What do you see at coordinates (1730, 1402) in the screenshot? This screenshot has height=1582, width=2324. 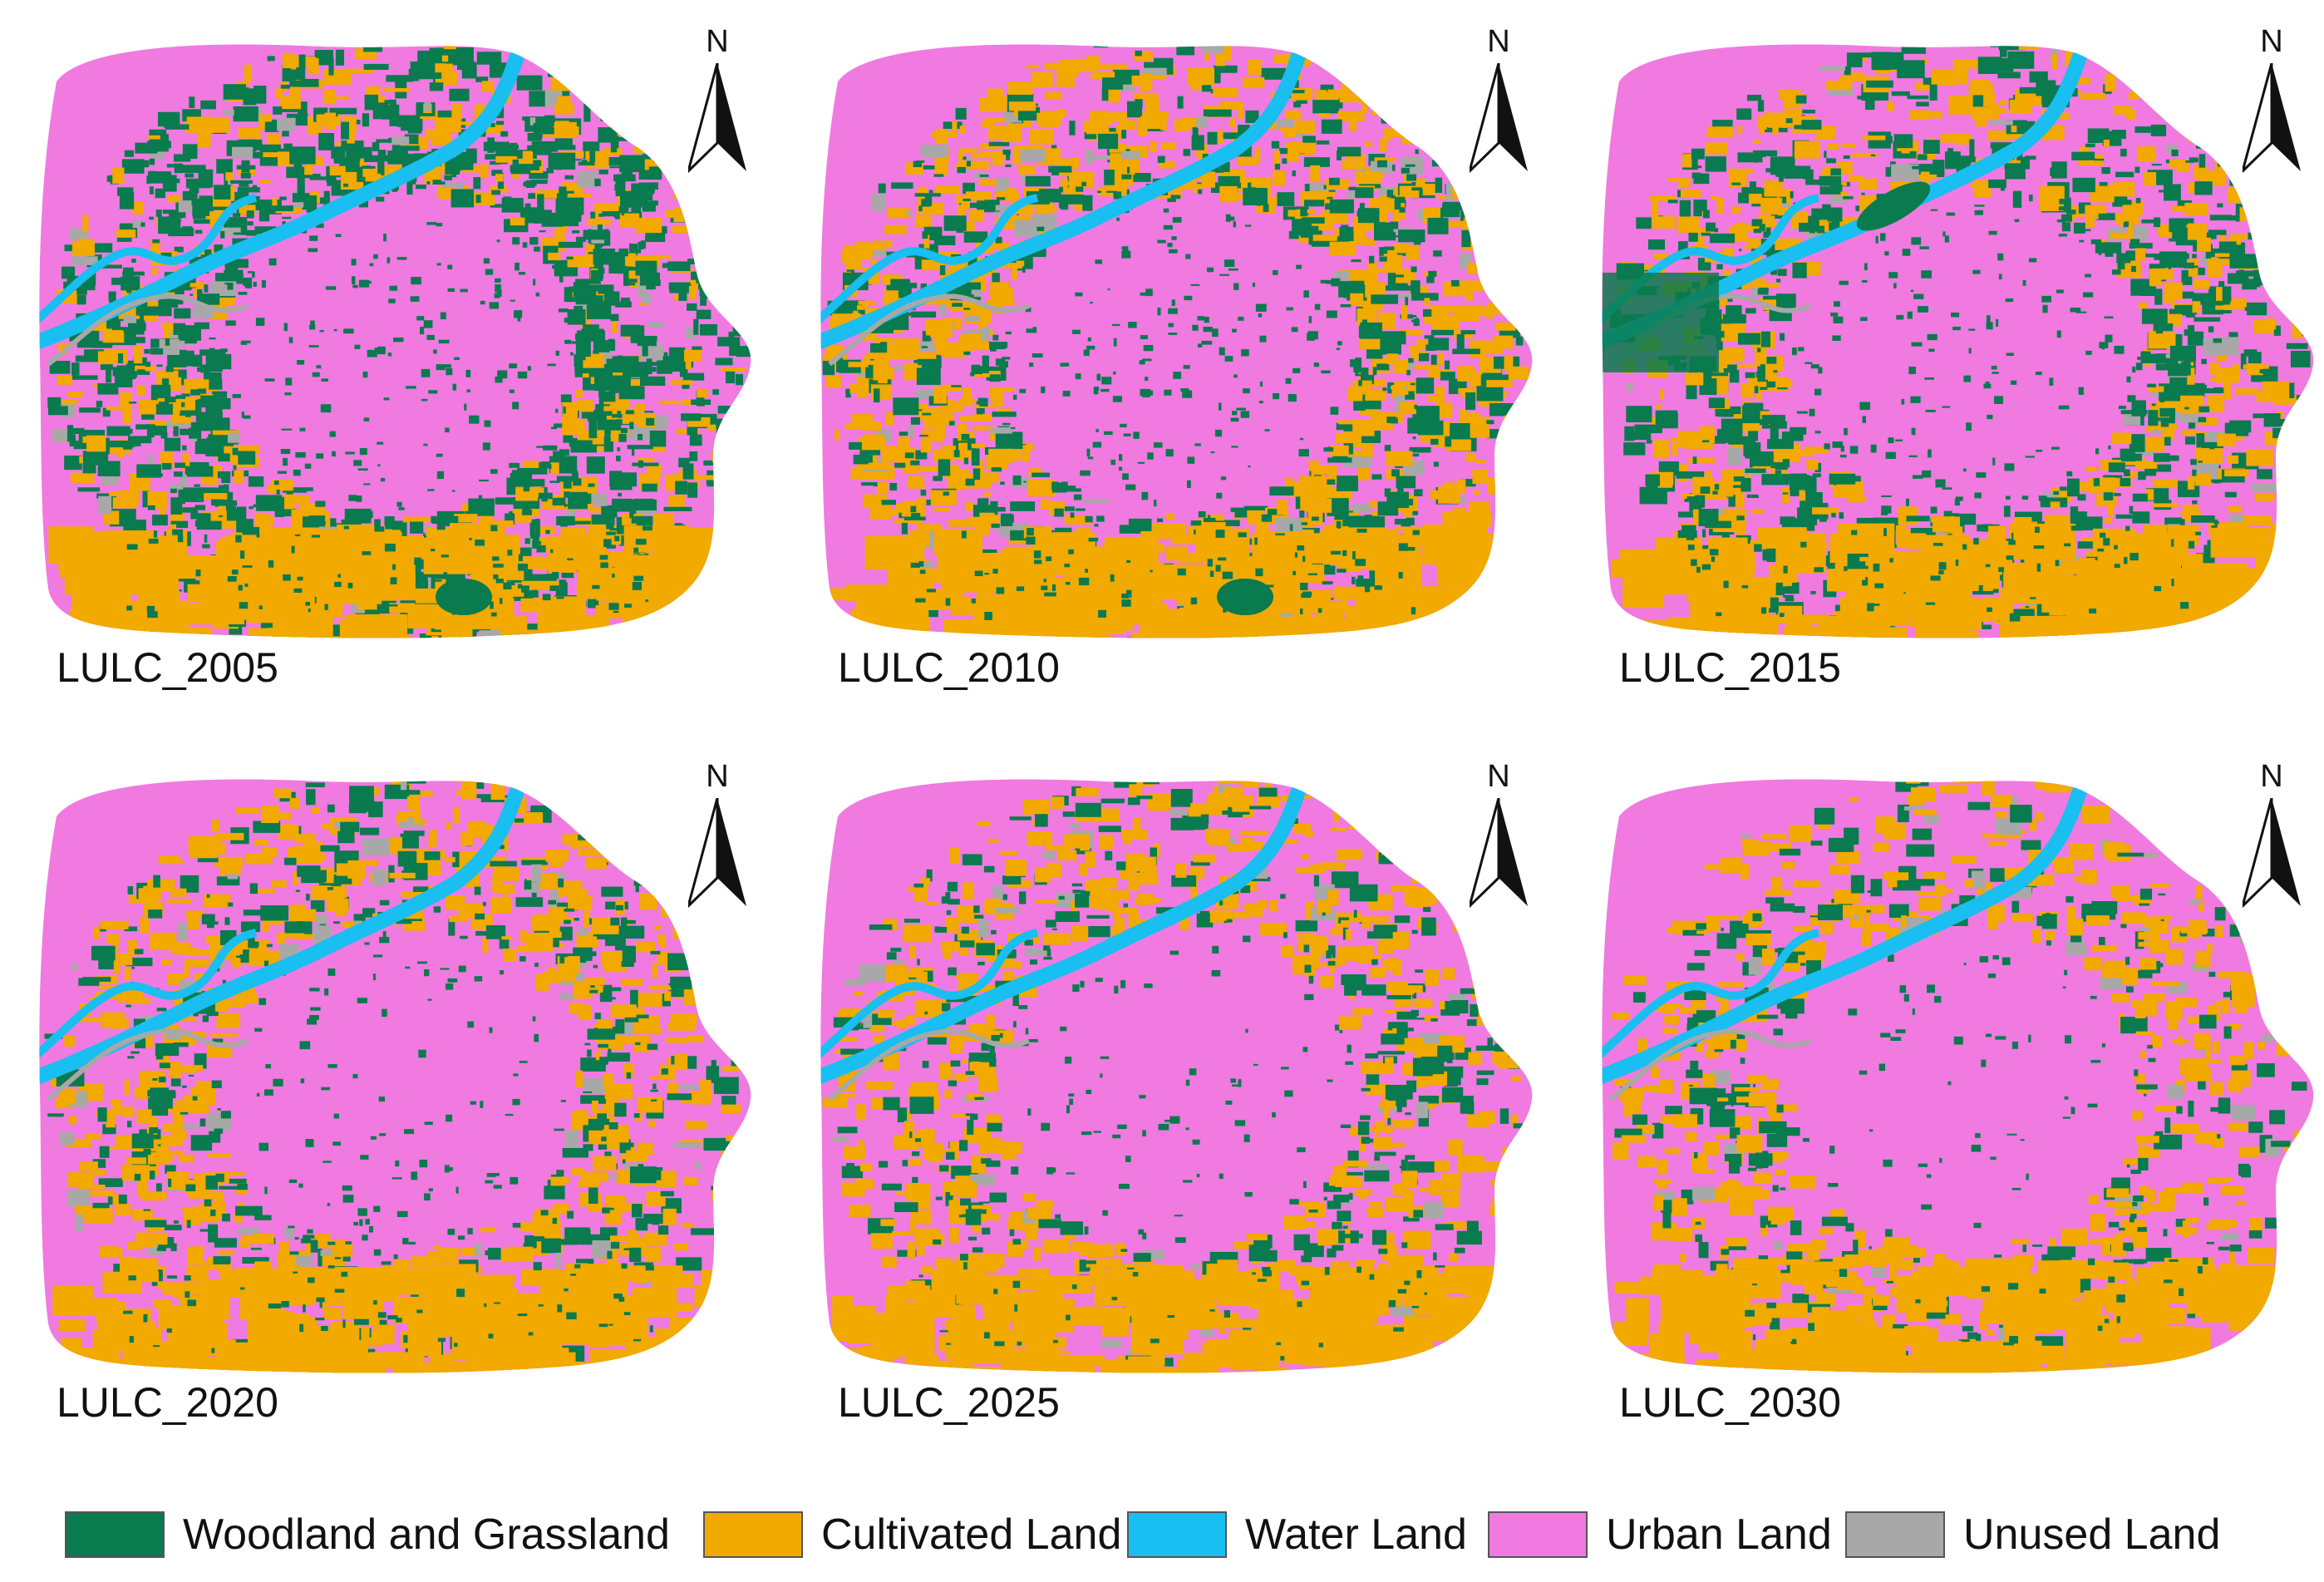 I see `panel-label: LULC_2030` at bounding box center [1730, 1402].